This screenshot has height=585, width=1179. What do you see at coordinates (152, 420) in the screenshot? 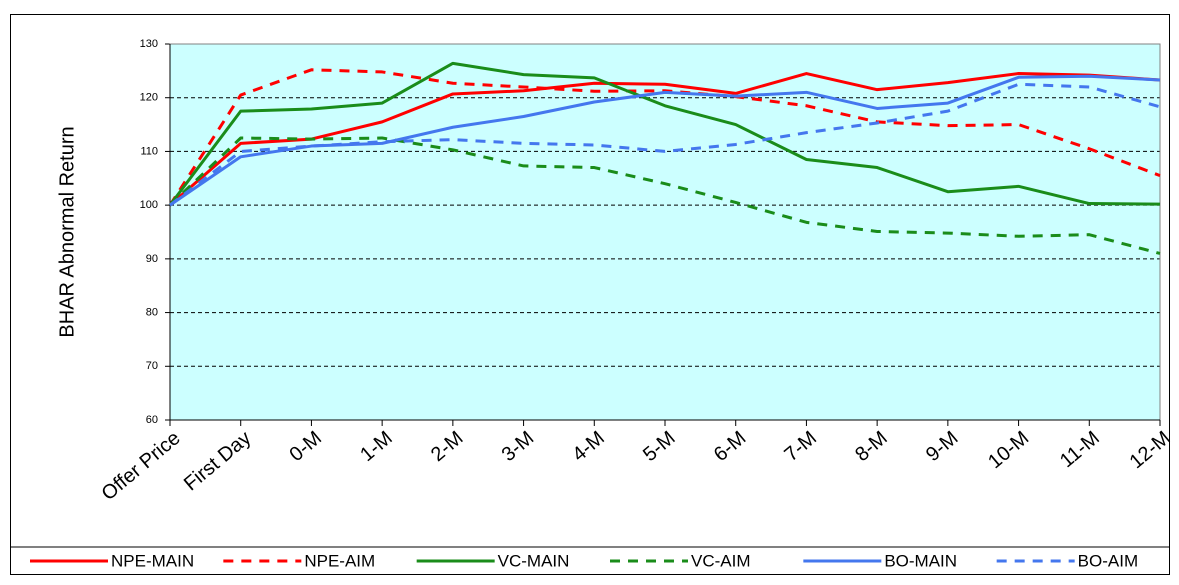
I see `y-tick-label: 60` at bounding box center [152, 420].